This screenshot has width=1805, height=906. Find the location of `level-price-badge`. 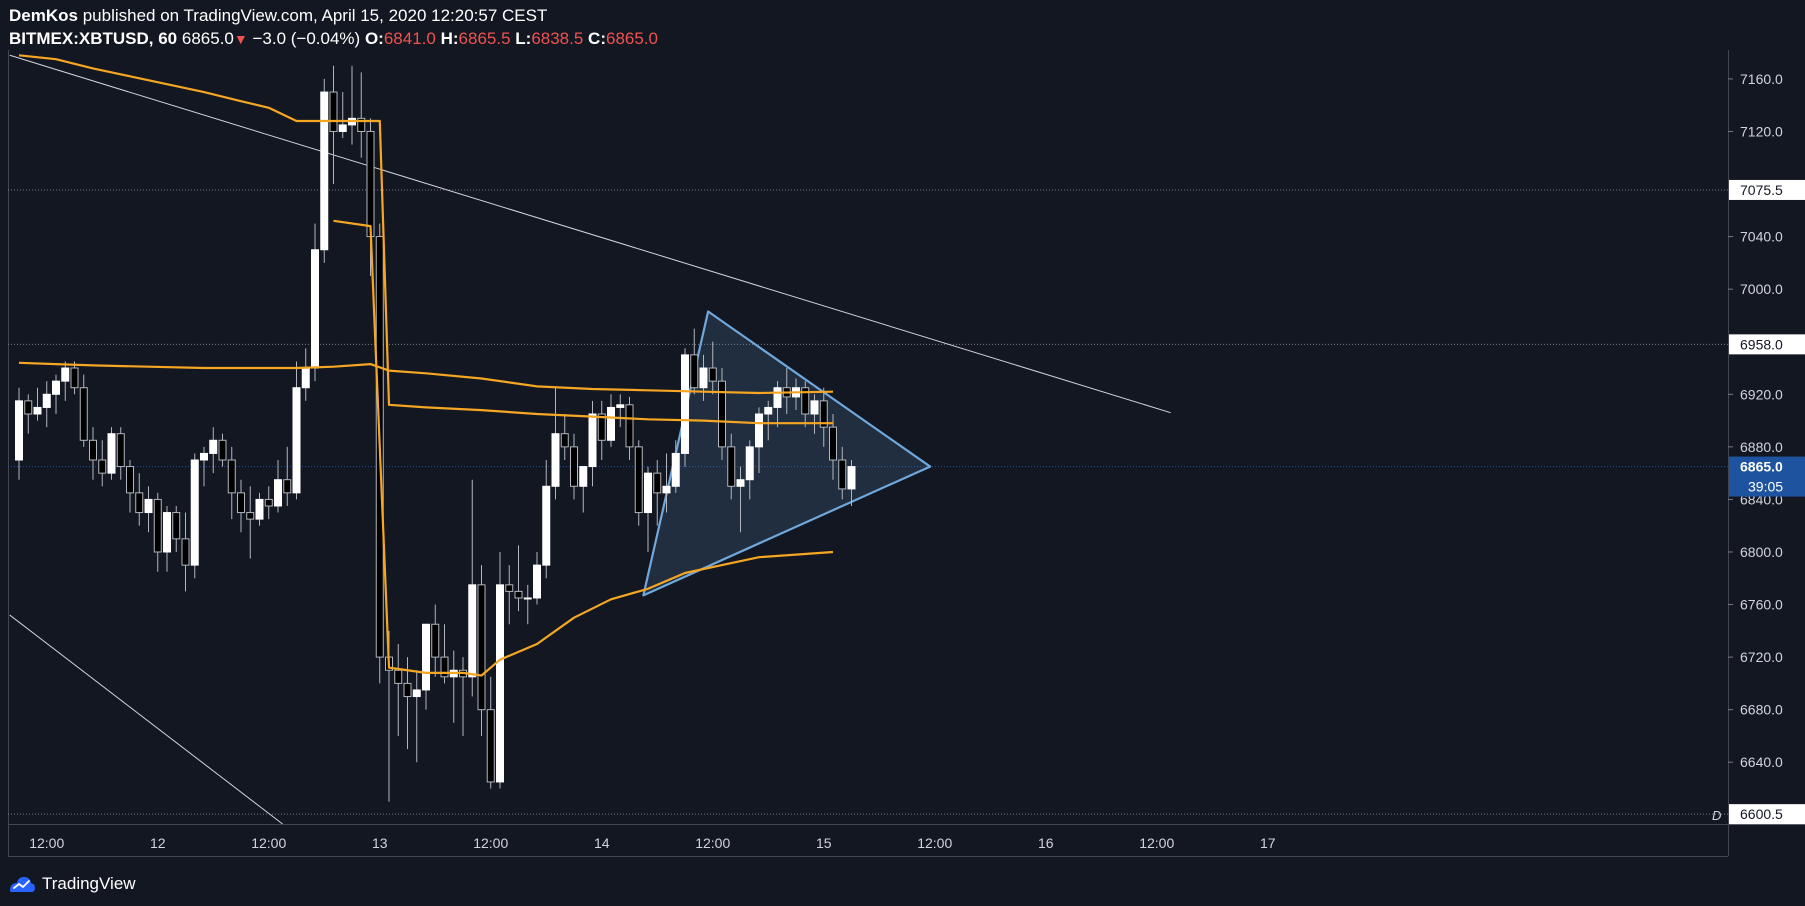

level-price-badge is located at coordinates (1767, 344).